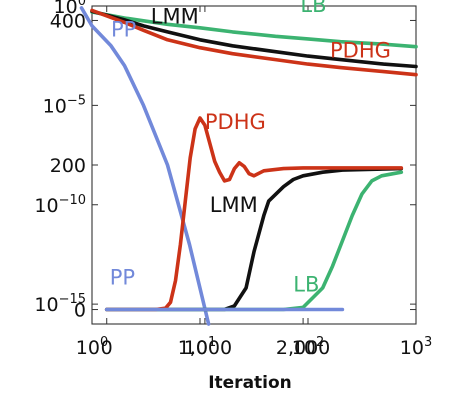 This screenshot has height=400, width=450. I want to click on y-tick-label: 10⁻⁵, so click(64, 105).